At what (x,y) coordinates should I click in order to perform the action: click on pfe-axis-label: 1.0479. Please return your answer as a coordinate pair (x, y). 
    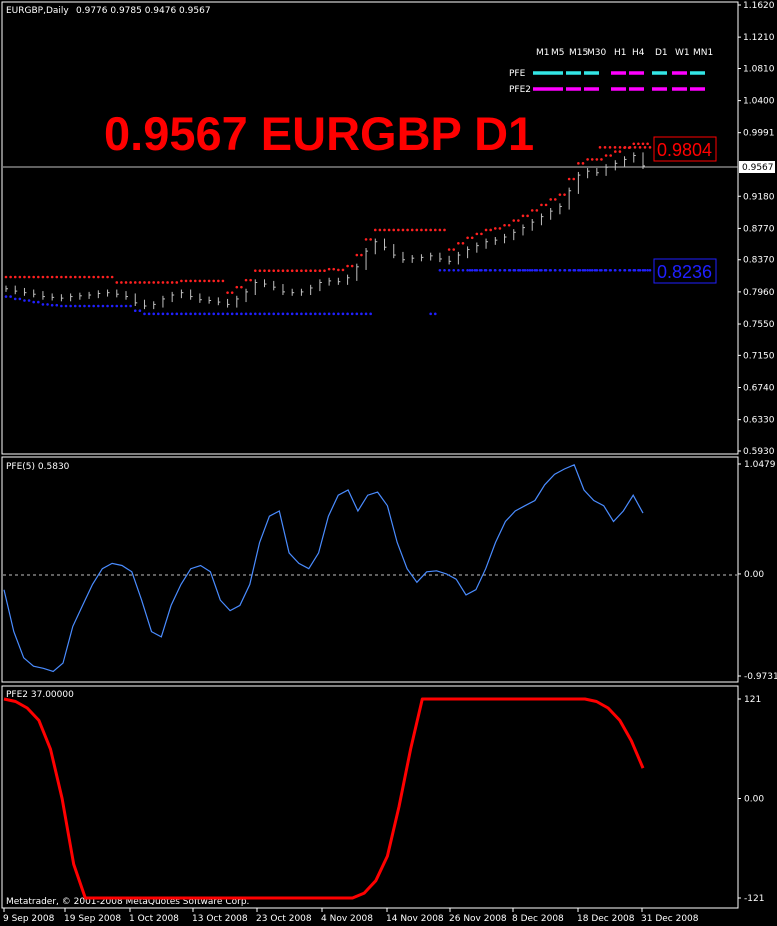
    Looking at the image, I should click on (760, 465).